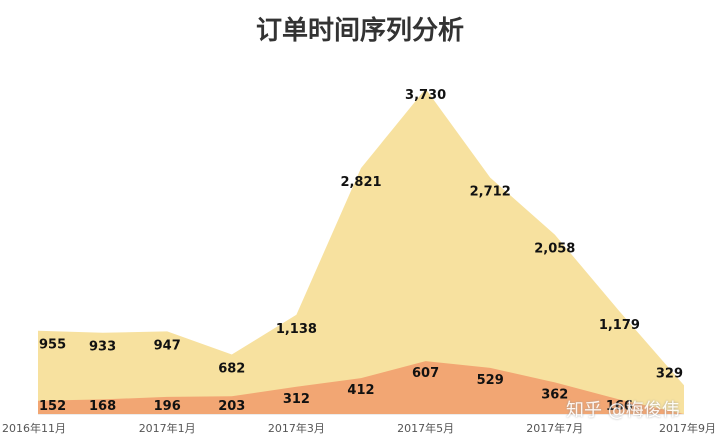 Image resolution: width=720 pixels, height=438 pixels. Describe the element at coordinates (554, 249) in the screenshot. I see `data-label-upper: 2,058` at that location.